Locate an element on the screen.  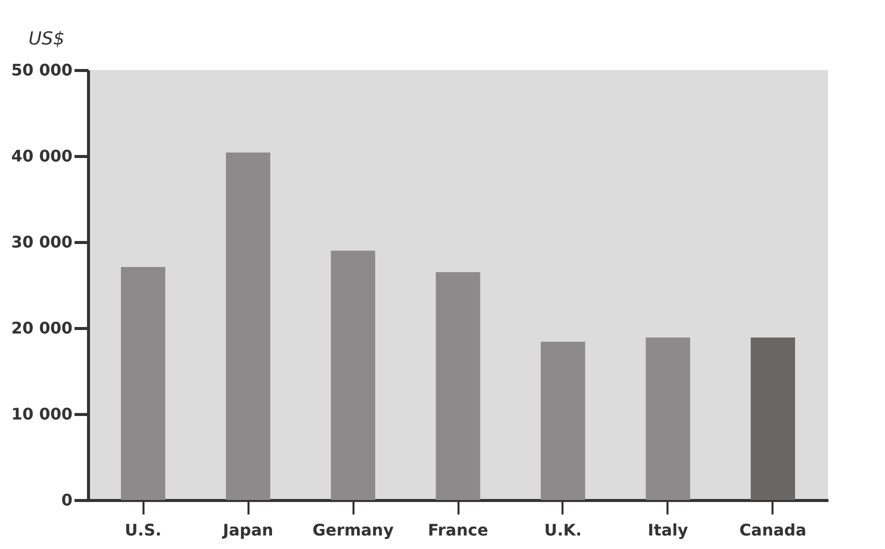
x-tick-label: Italy is located at coordinates (668, 530).